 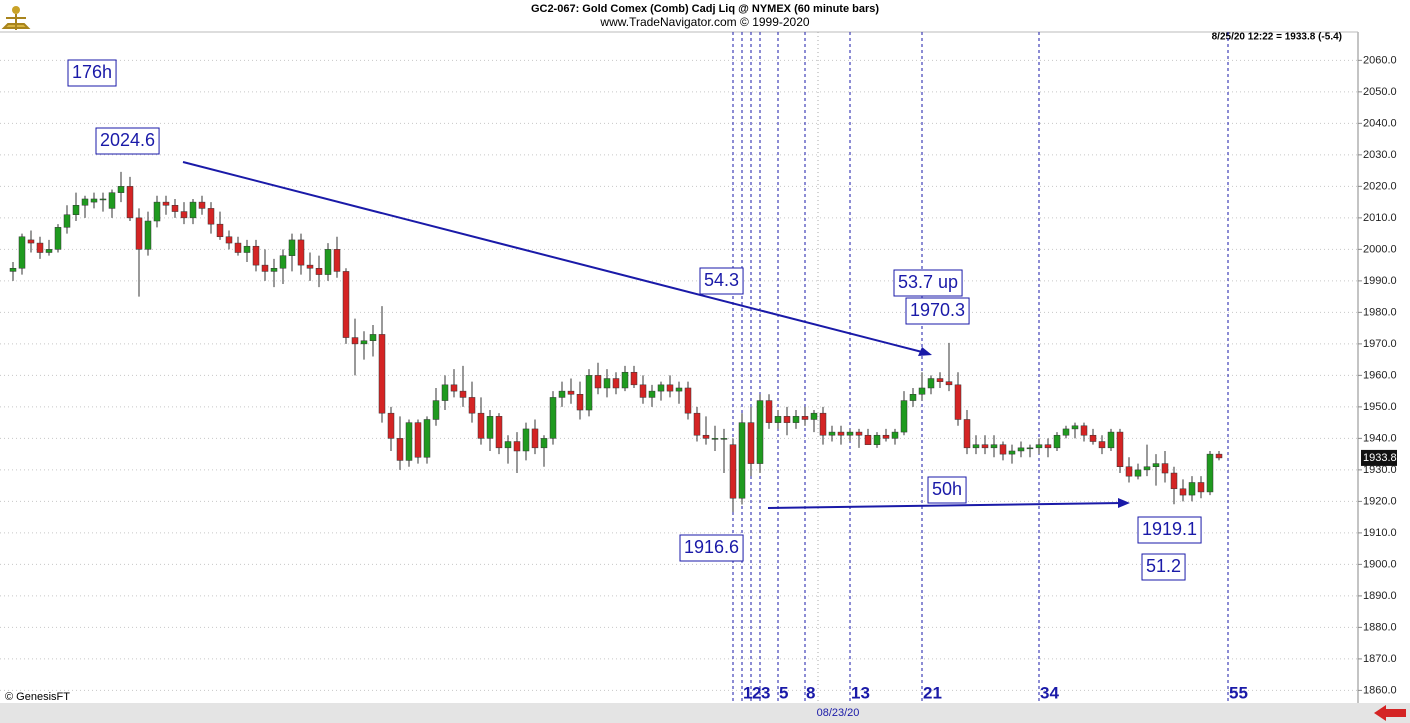 I want to click on y-tick-label: 1970.0, so click(x=1380, y=344).